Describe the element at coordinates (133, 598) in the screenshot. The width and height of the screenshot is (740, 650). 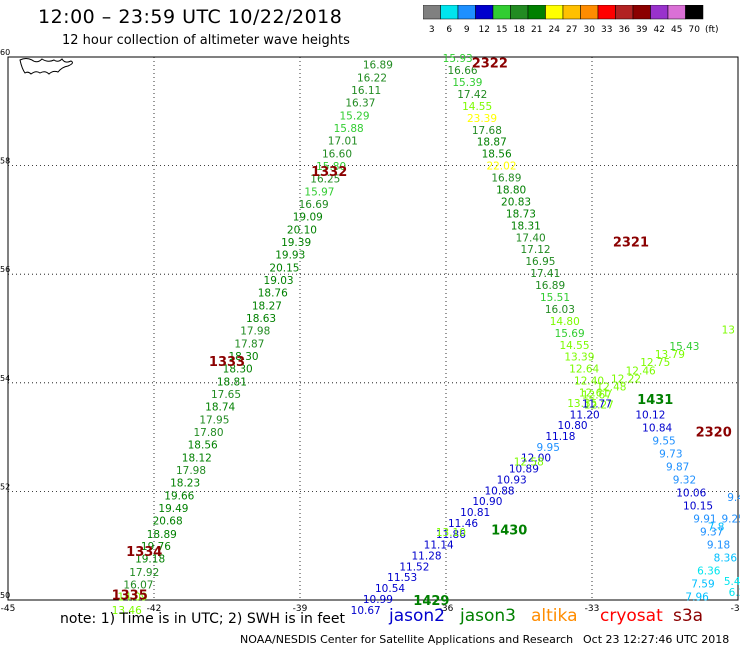
I see `wave-height-label: 14.09` at that location.